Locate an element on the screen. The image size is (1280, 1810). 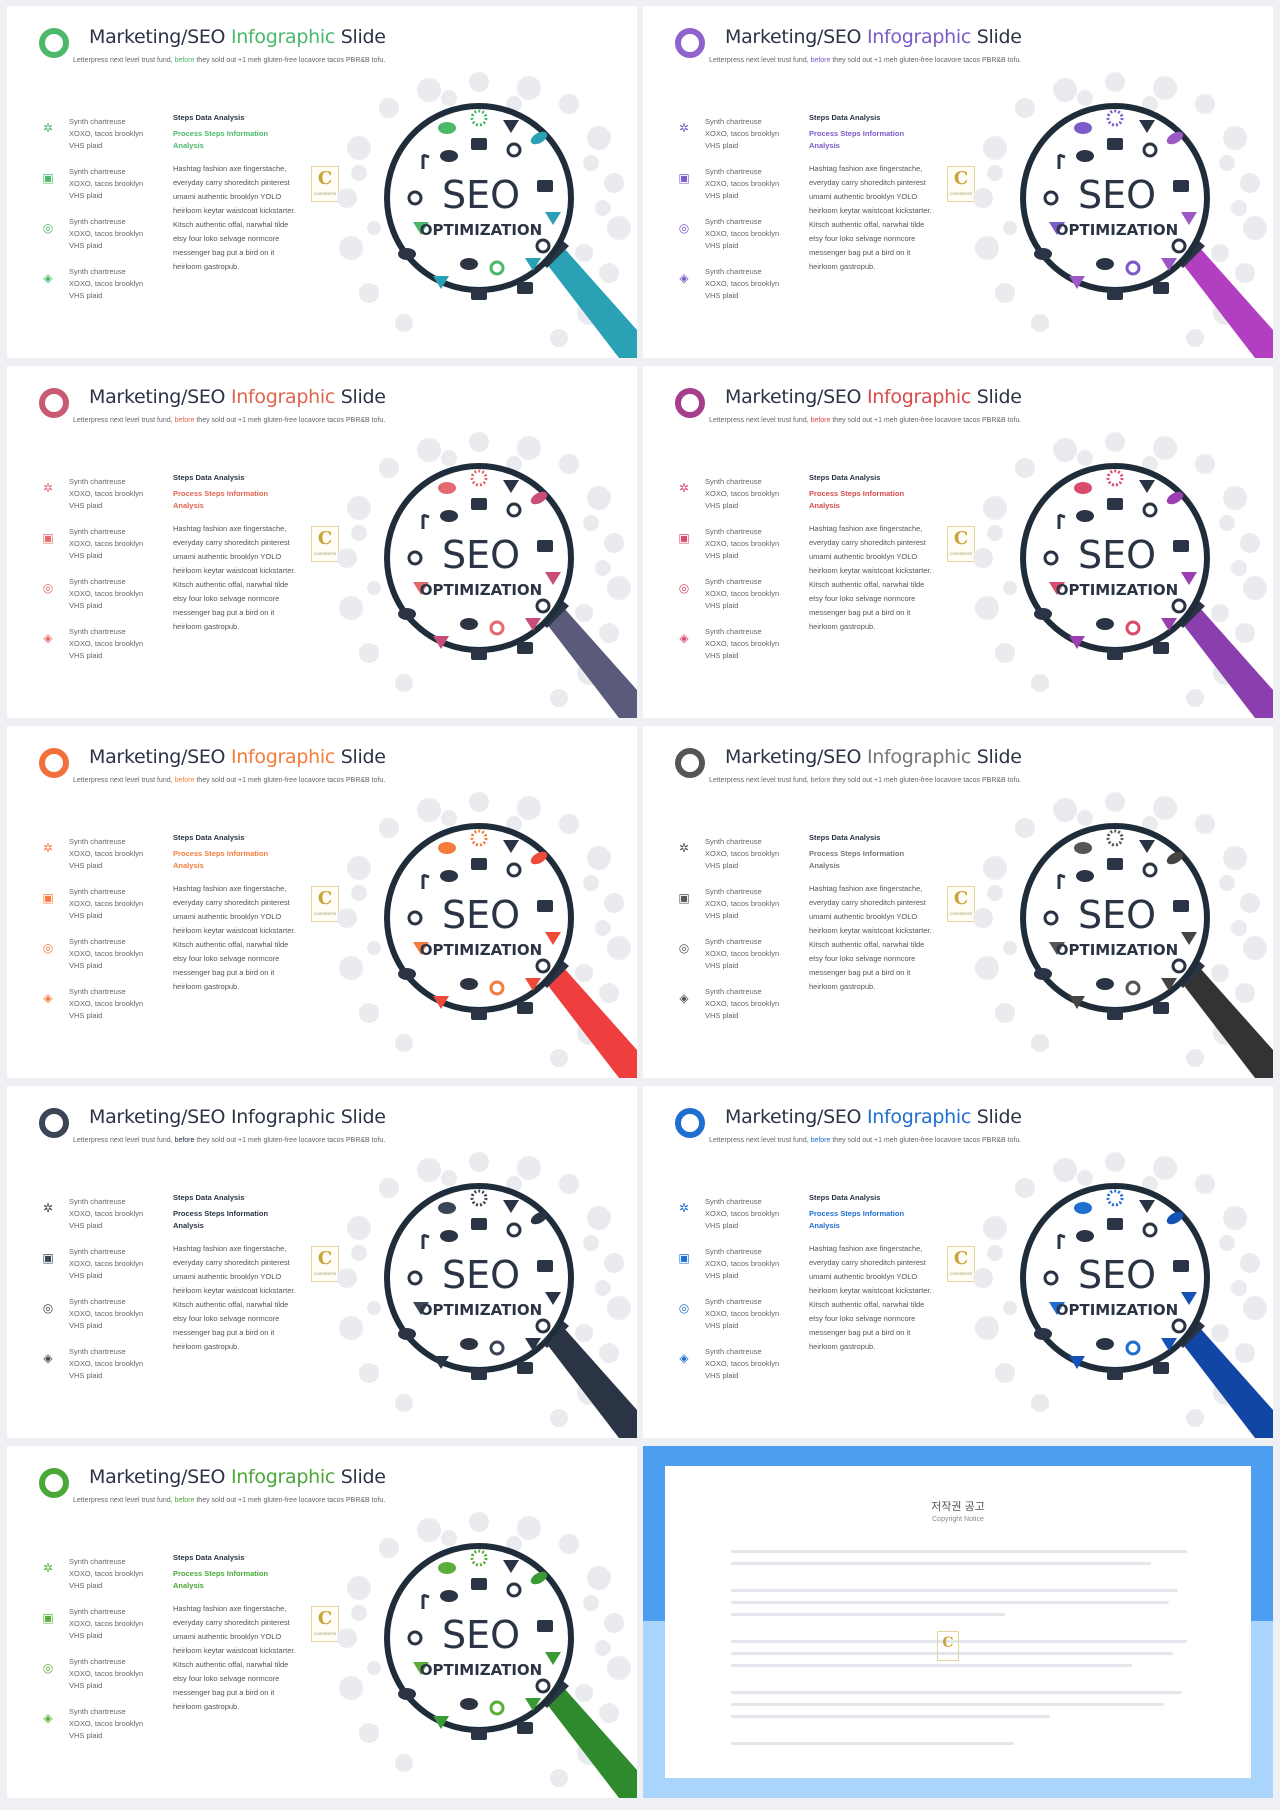
magnifier-graphic: SEO OPTIMIZATION is located at coordinates (487, 215).